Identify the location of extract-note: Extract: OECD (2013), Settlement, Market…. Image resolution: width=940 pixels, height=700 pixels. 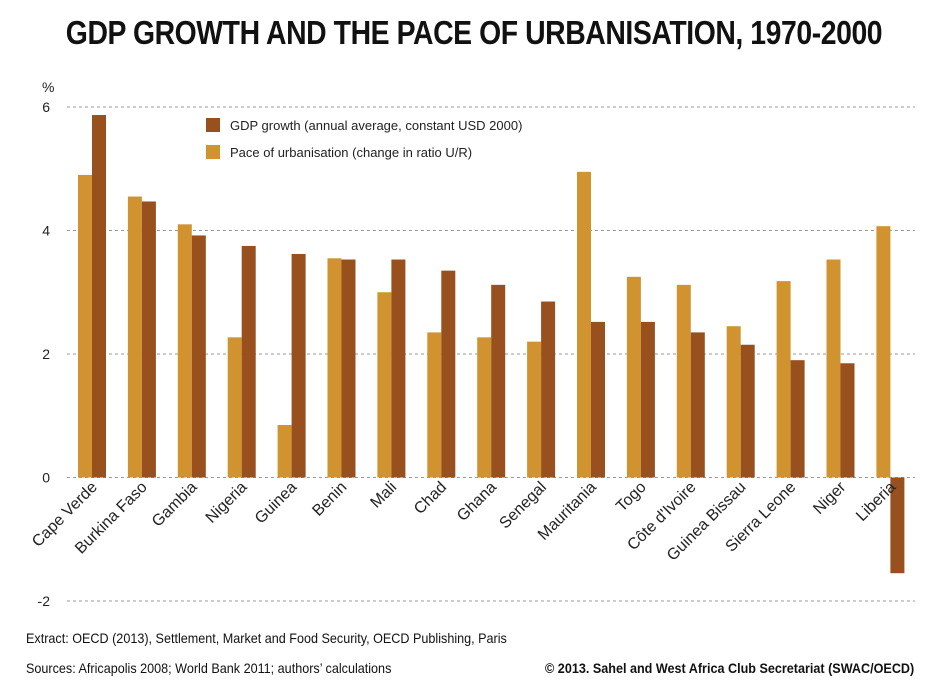
(266, 638).